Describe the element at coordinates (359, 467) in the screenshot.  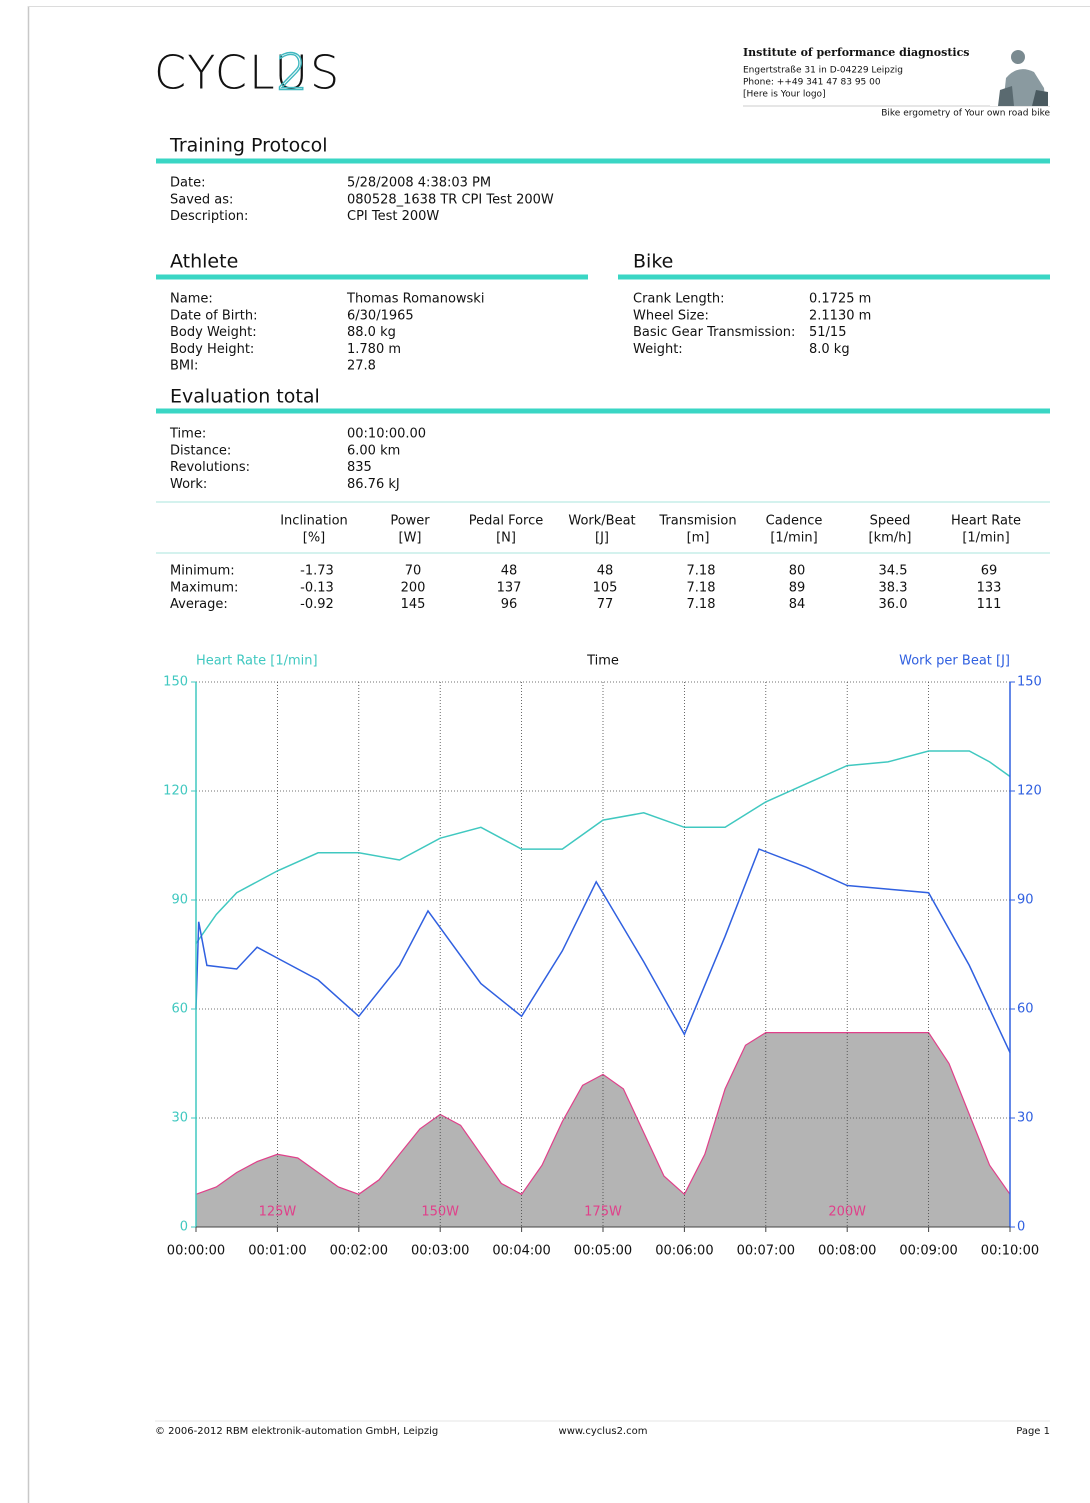
I see `field-value: 835` at that location.